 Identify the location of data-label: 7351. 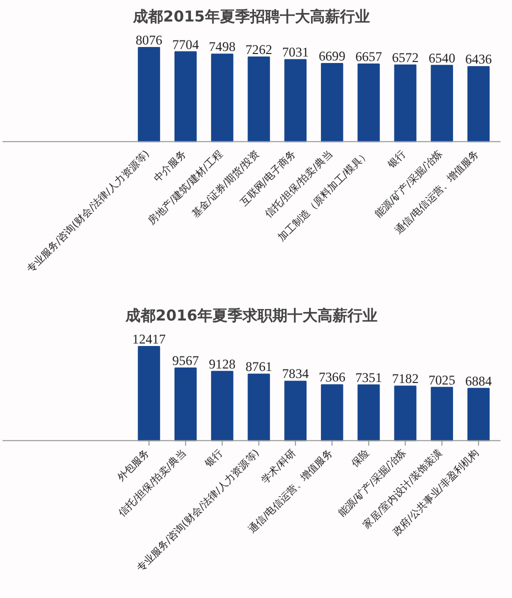
(368, 377).